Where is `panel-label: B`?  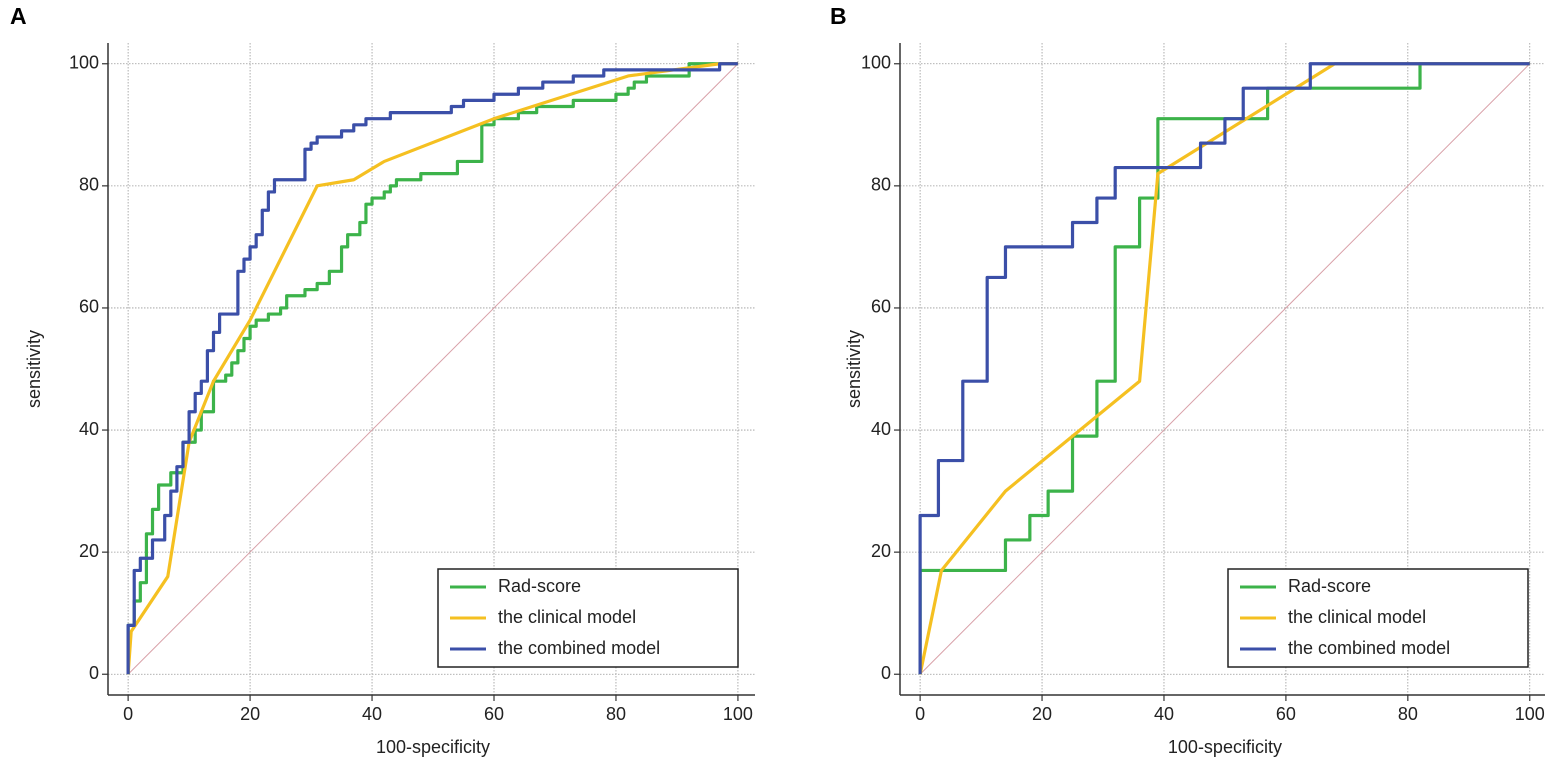 panel-label: B is located at coordinates (838, 16).